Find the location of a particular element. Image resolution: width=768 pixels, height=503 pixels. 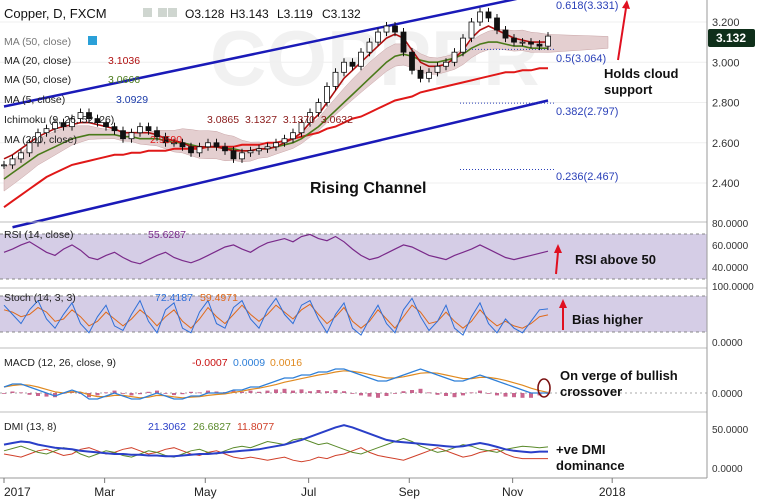

dmi-annotation-line1: +ve DMI is located at coordinates (581, 449).